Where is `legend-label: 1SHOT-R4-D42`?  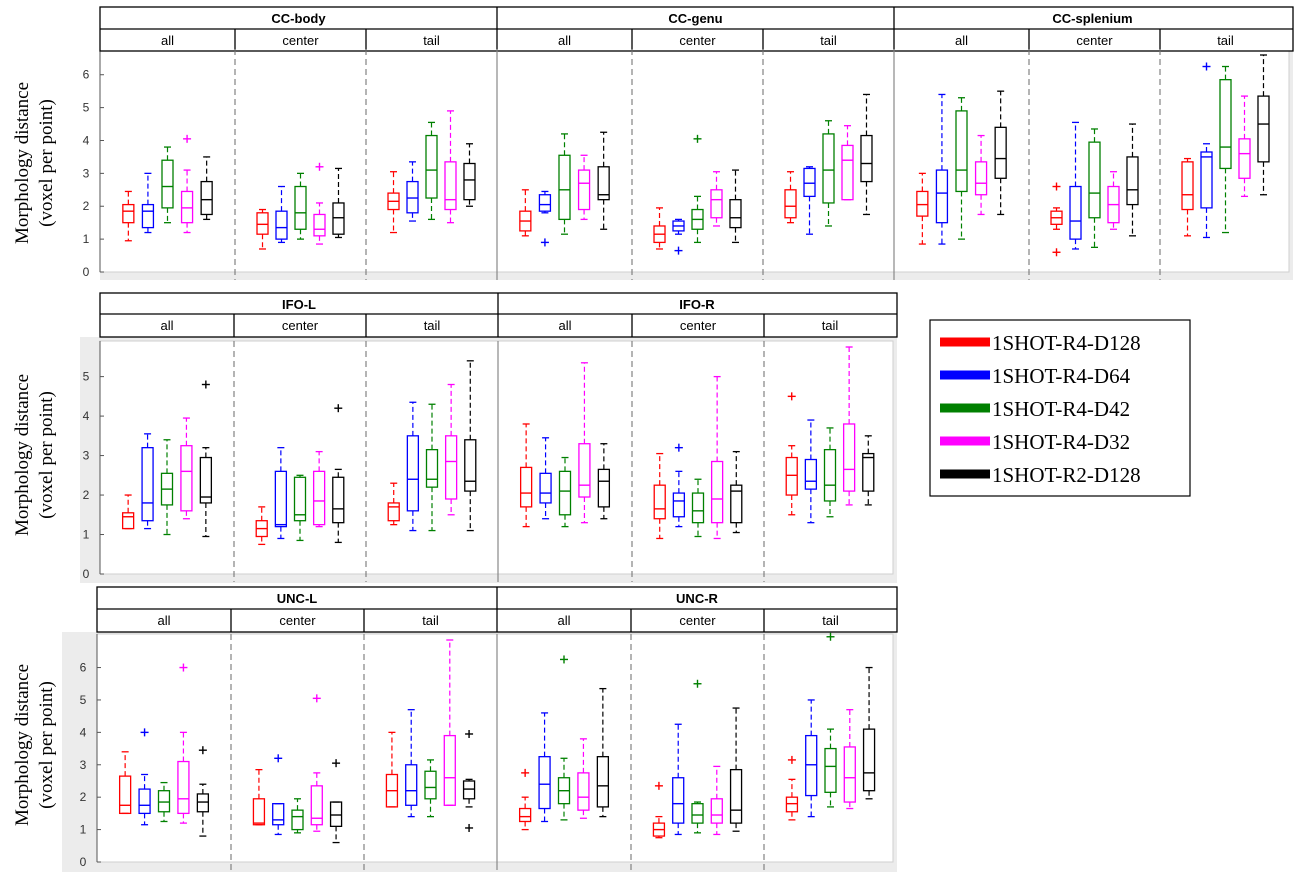
legend-label: 1SHOT-R4-D42 is located at coordinates (1061, 409).